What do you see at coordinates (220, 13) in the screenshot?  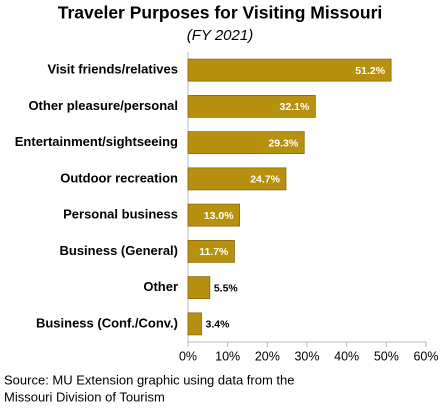 I see `chart-title: Traveler Purposes for Visiting Missouri` at bounding box center [220, 13].